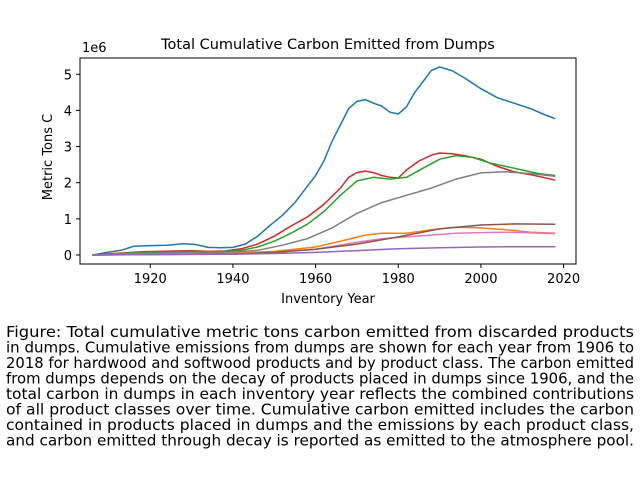  Describe the element at coordinates (72, 166) in the screenshot. I see `y-axis: 0 1 2 3 4 5` at that location.